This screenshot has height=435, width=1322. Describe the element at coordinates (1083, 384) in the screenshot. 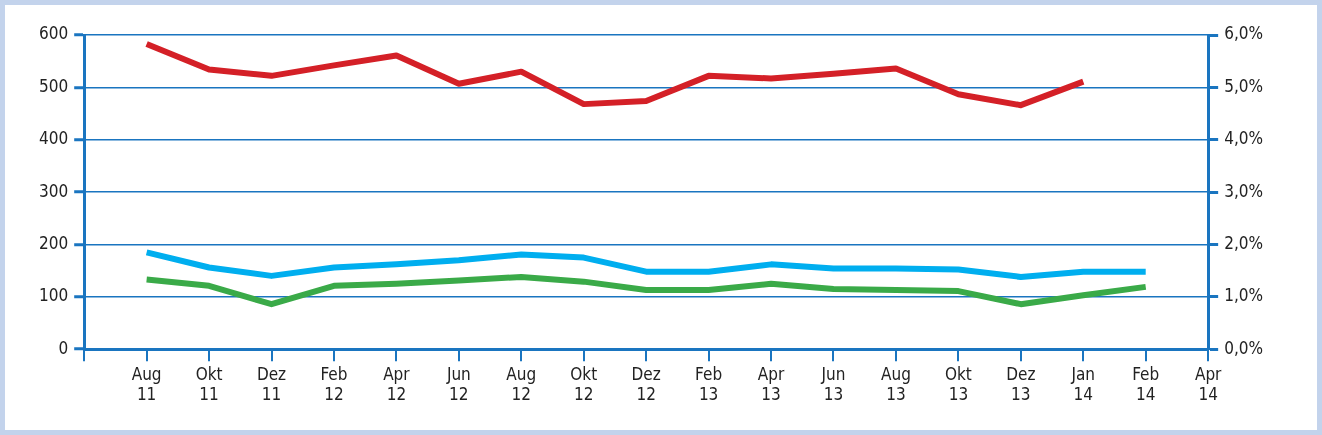

I see `x-tick-label: Jan 14` at that location.